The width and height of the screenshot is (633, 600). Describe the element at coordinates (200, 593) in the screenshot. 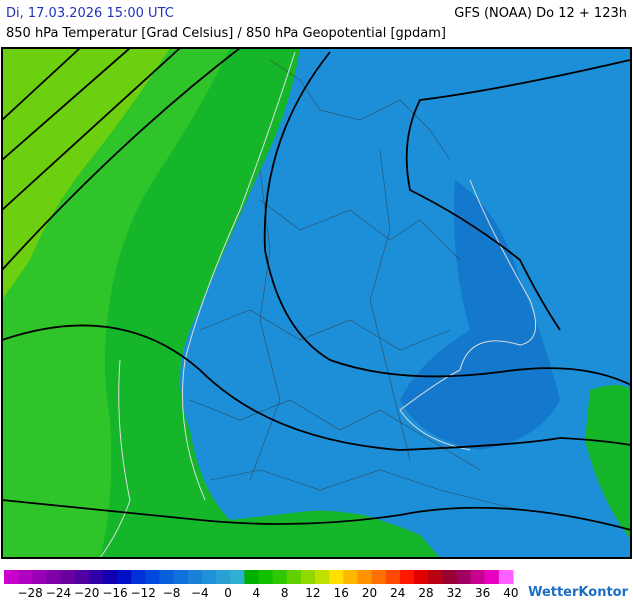

I see `colorbar-label: −4` at that location.